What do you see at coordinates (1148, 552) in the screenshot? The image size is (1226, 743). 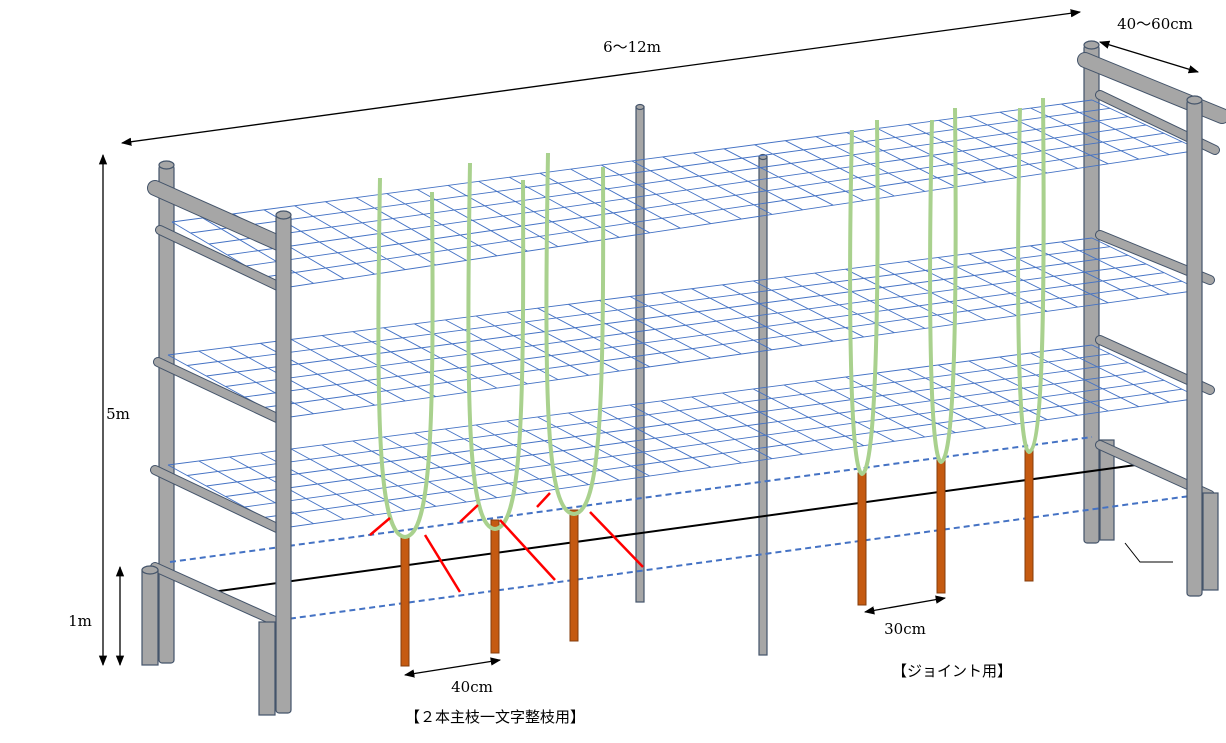 I see `leader-line` at bounding box center [1148, 552].